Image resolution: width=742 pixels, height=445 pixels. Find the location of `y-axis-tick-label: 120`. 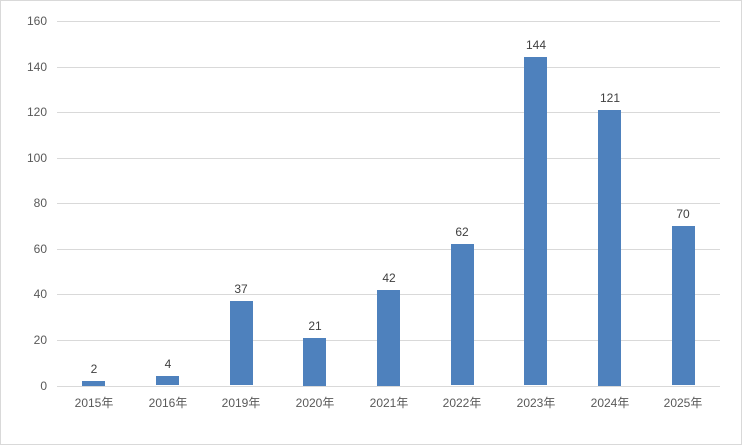

y-axis-tick-label: 120 is located at coordinates (36, 112).